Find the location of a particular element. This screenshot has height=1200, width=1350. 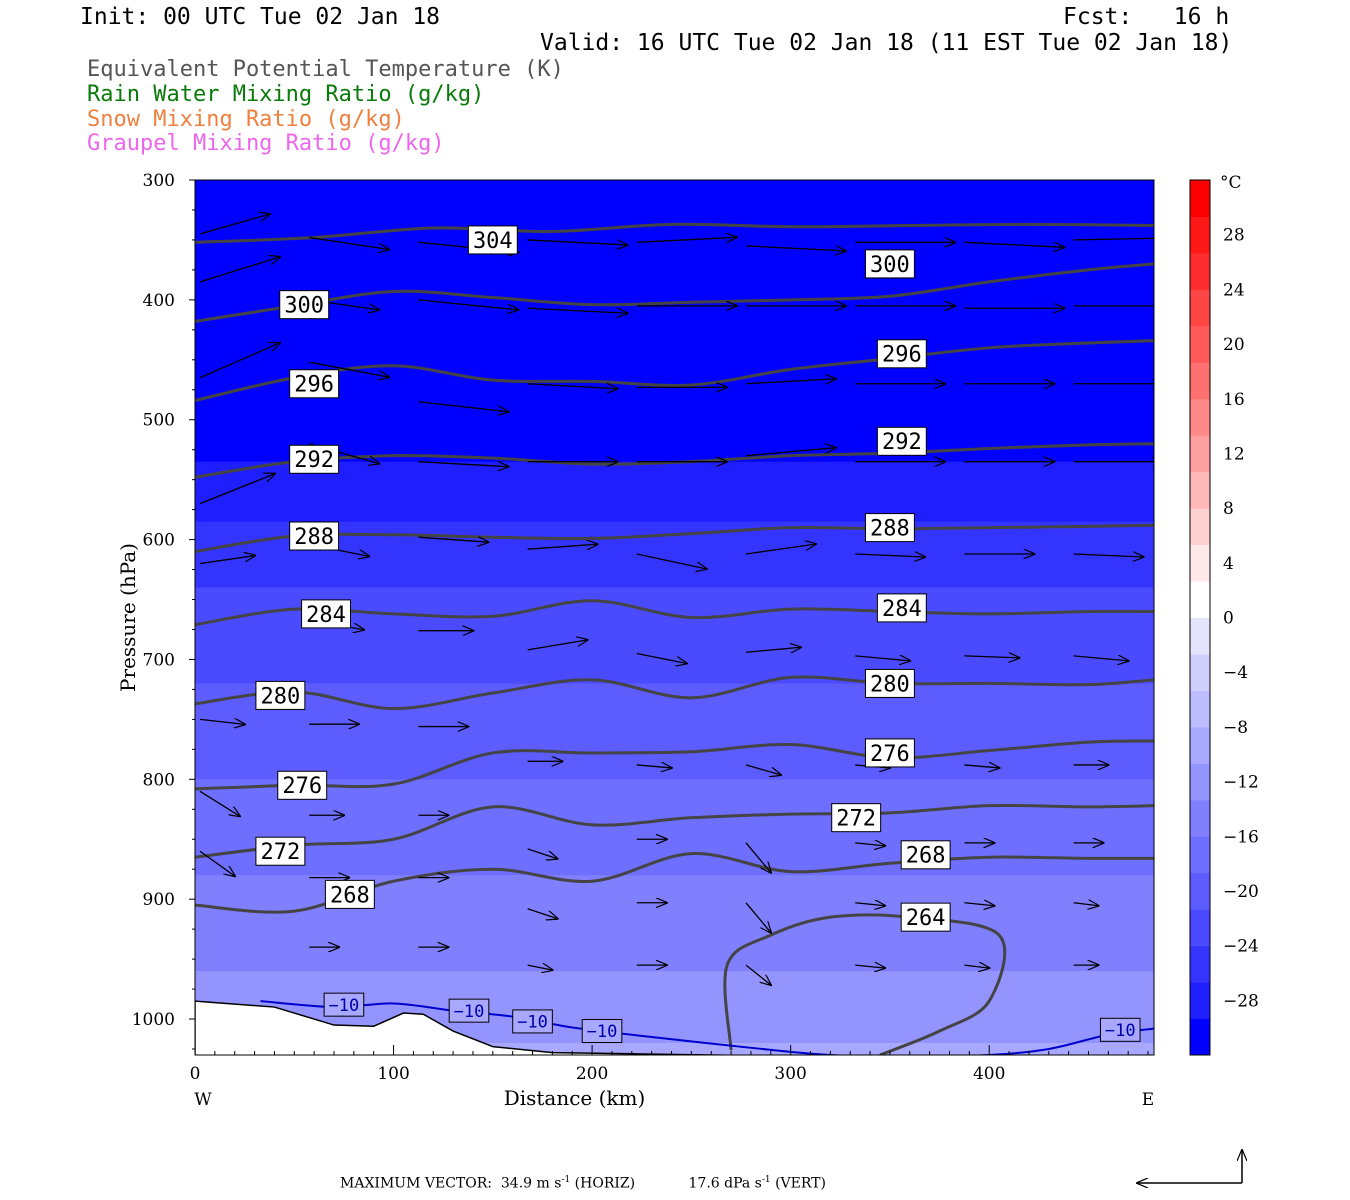

theta-e-label: 292 is located at coordinates (902, 442).